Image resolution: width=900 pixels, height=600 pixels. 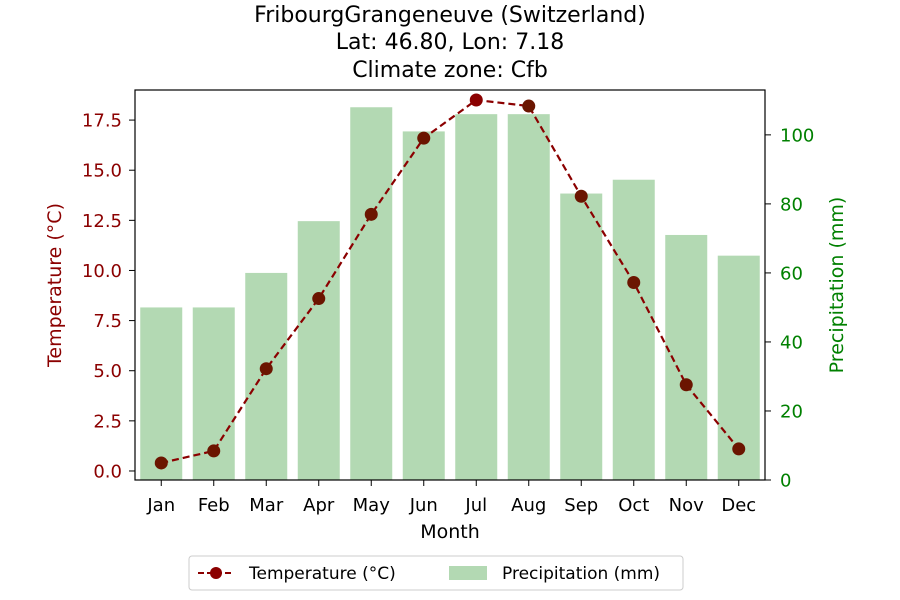 I want to click on chart-title-line-3: Climate zone: Cfb, so click(x=450, y=70).